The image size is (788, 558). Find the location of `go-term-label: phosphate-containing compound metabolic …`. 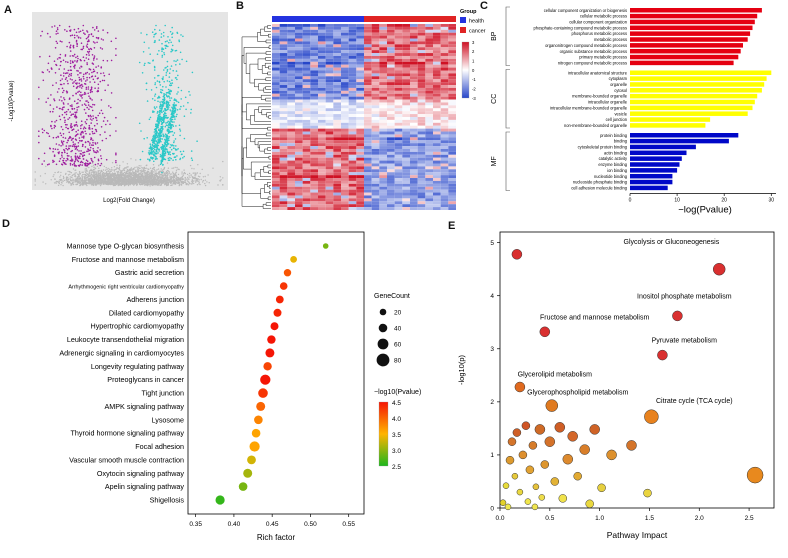

go-term-label: phosphate-containing compound metabolic … is located at coordinates (580, 27).